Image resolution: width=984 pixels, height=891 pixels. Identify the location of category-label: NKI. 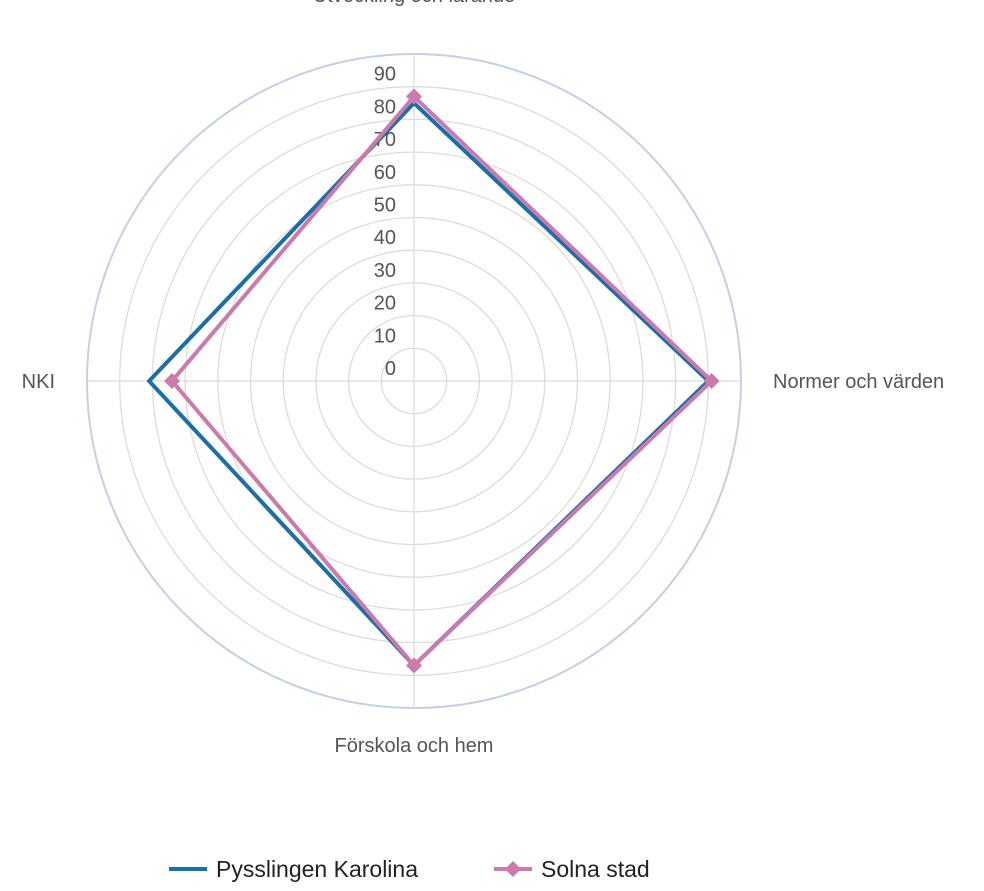
(38, 382).